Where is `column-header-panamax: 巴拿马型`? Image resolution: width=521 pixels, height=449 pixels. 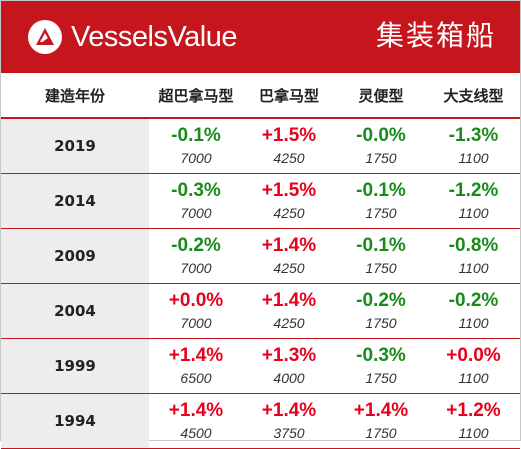
column-header-panamax: 巴拿马型 is located at coordinates (289, 96).